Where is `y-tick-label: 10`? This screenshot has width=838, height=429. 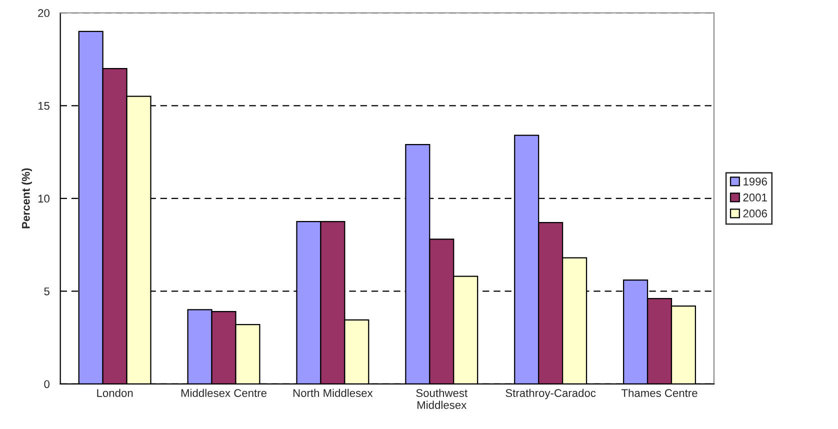 y-tick-label: 10 is located at coordinates (44, 198).